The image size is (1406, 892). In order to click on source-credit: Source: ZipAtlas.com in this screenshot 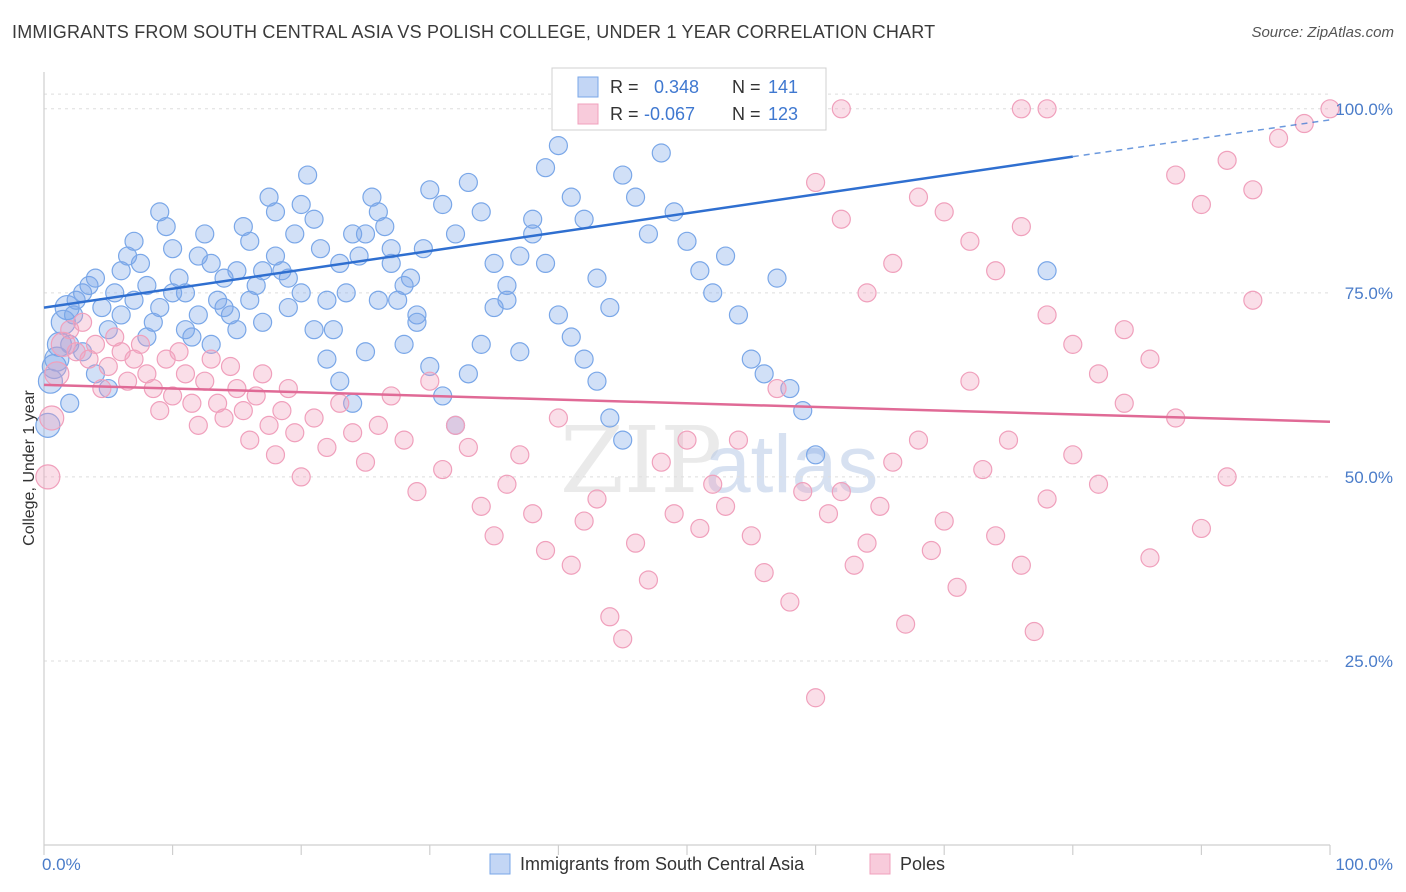, I will do `click(1322, 32)`.